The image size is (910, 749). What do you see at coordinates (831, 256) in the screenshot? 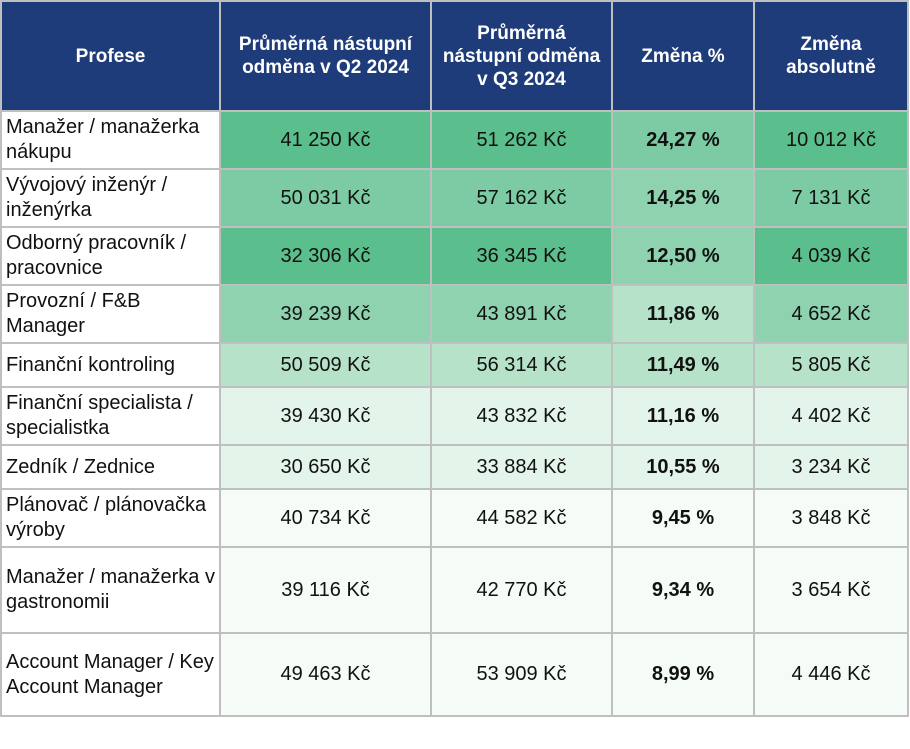
I see `cell-change-absolute: 4 039 Kč` at bounding box center [831, 256].